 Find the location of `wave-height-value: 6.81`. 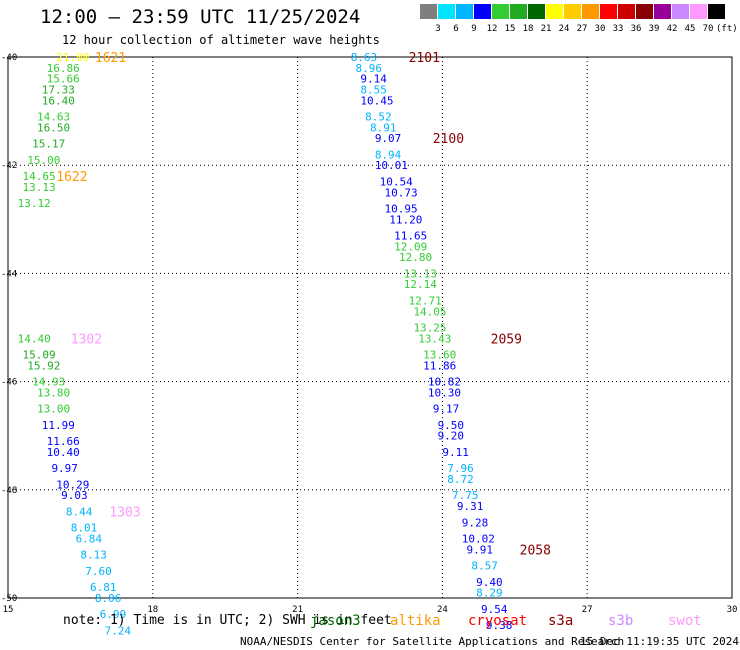

wave-height-value: 6.81 is located at coordinates (103, 587).